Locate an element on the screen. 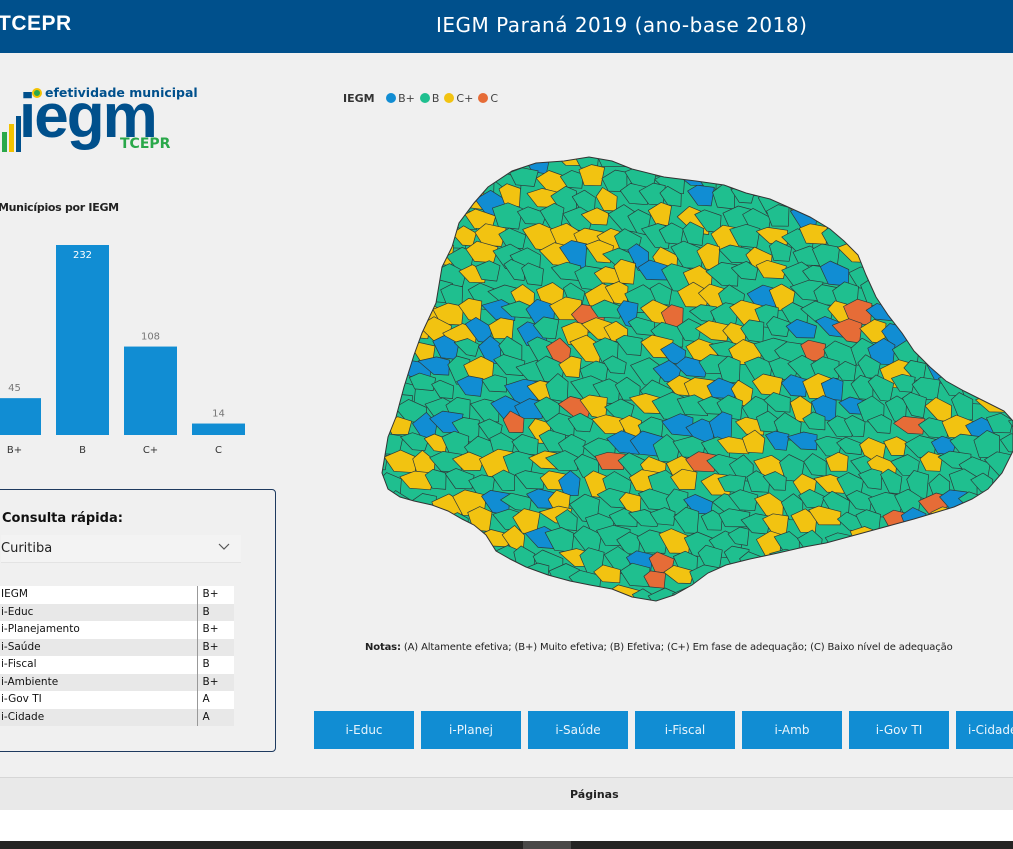 Image resolution: width=1013 pixels, height=849 pixels. nav-button-i-sa-de: i-Saúde is located at coordinates (578, 730).